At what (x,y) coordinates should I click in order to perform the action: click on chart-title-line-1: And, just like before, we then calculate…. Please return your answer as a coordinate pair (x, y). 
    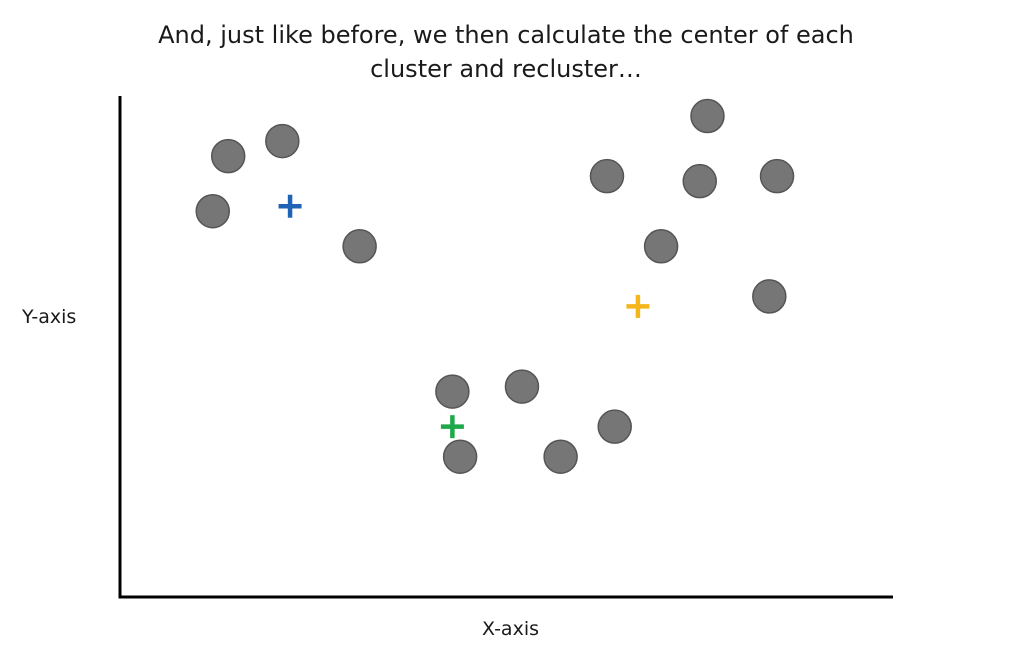
    Looking at the image, I should click on (506, 35).